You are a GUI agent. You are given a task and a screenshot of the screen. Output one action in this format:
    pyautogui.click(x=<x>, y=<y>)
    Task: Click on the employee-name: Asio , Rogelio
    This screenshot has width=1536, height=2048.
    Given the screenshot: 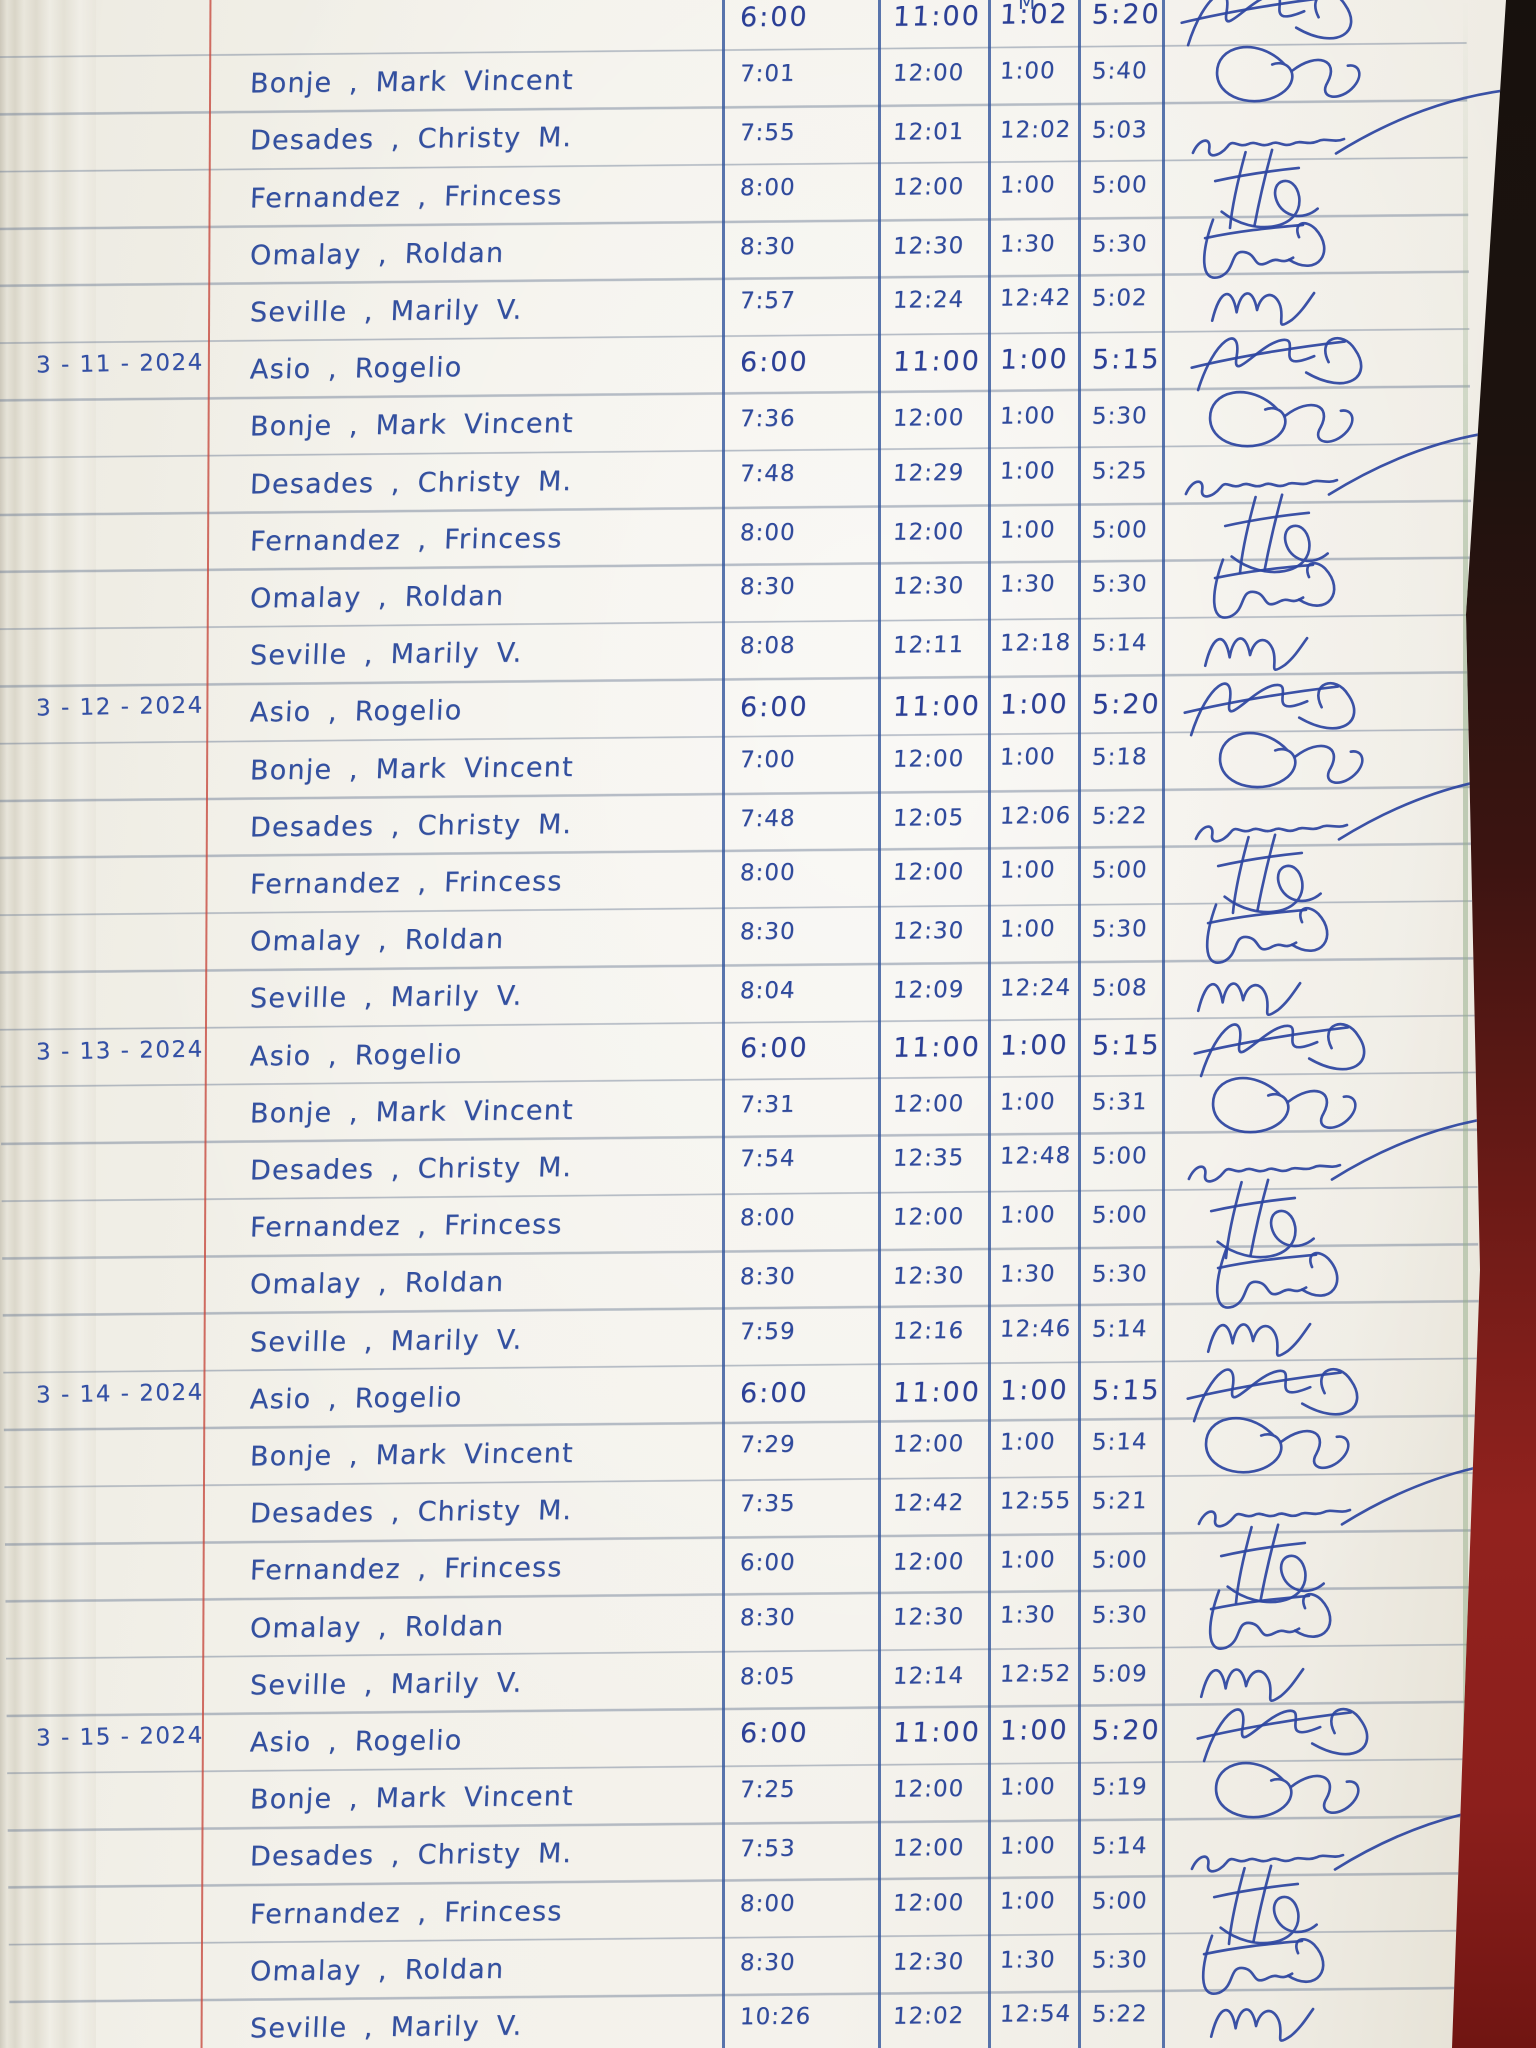 What is the action you would take?
    pyautogui.click(x=356, y=369)
    